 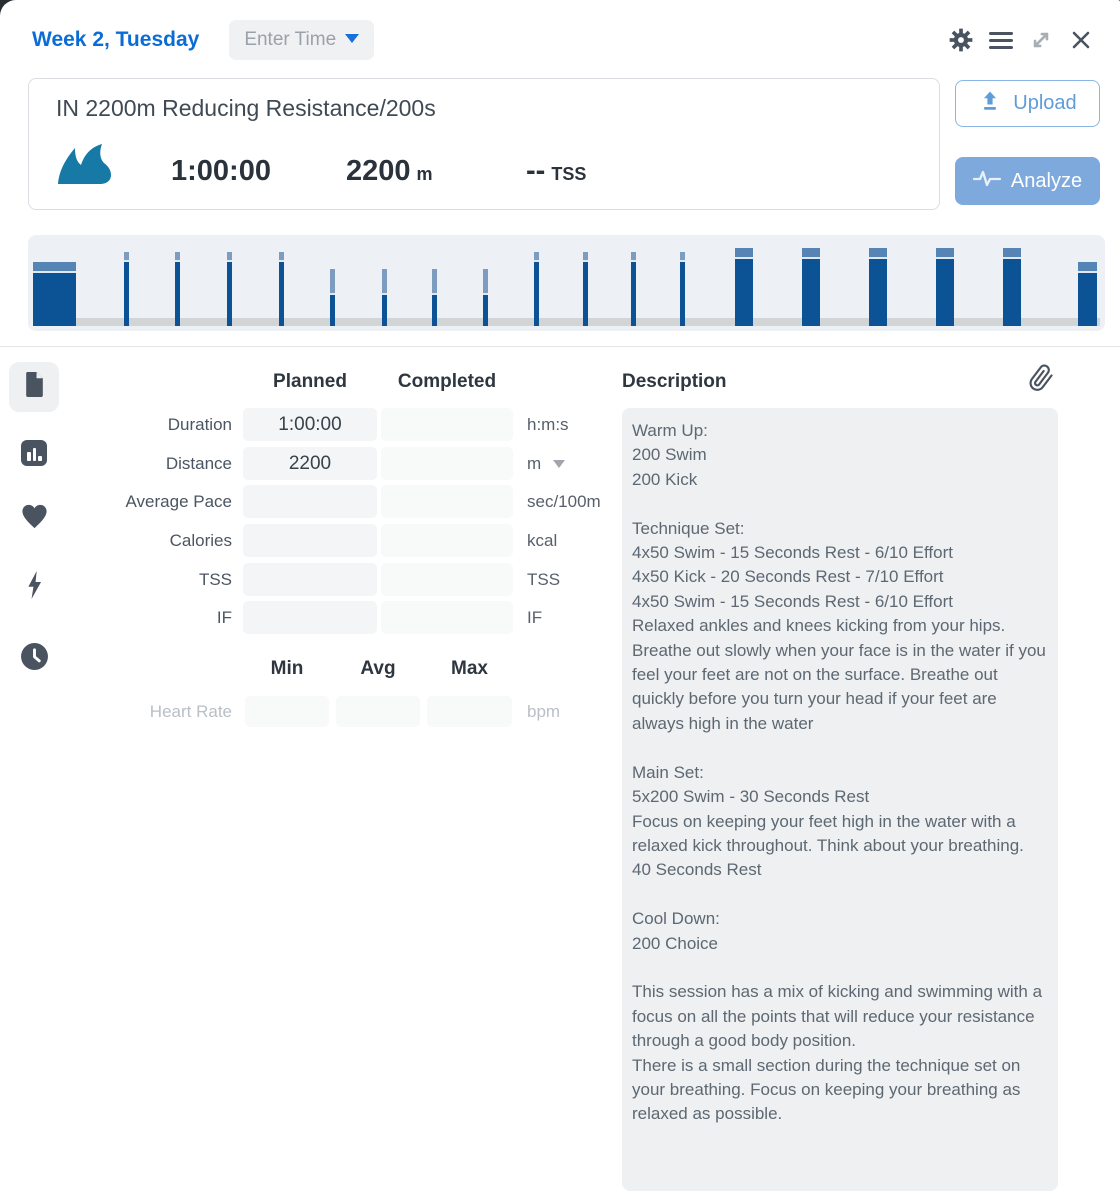 I want to click on tss-unit: TSS, so click(x=569, y=174).